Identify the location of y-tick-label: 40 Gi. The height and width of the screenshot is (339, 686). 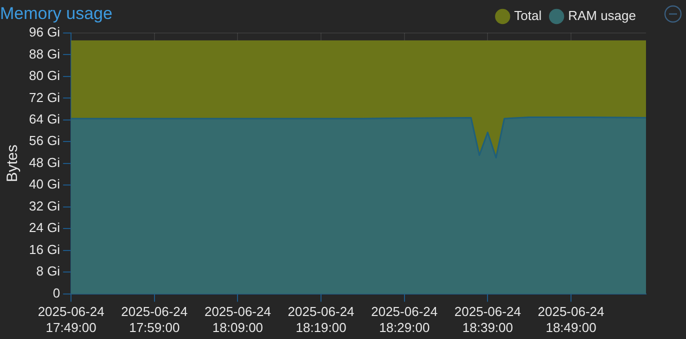
(44, 184).